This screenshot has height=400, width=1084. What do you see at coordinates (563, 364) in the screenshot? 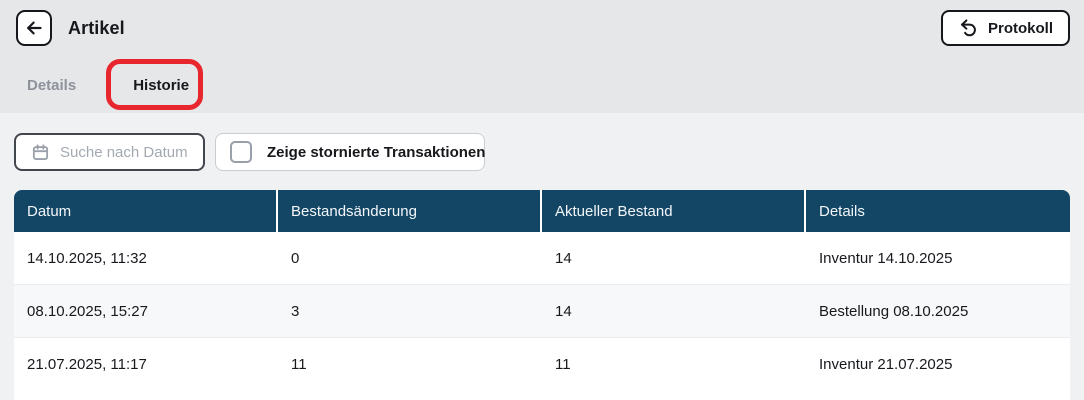
I see `cell-aktueller-bestand: 11` at bounding box center [563, 364].